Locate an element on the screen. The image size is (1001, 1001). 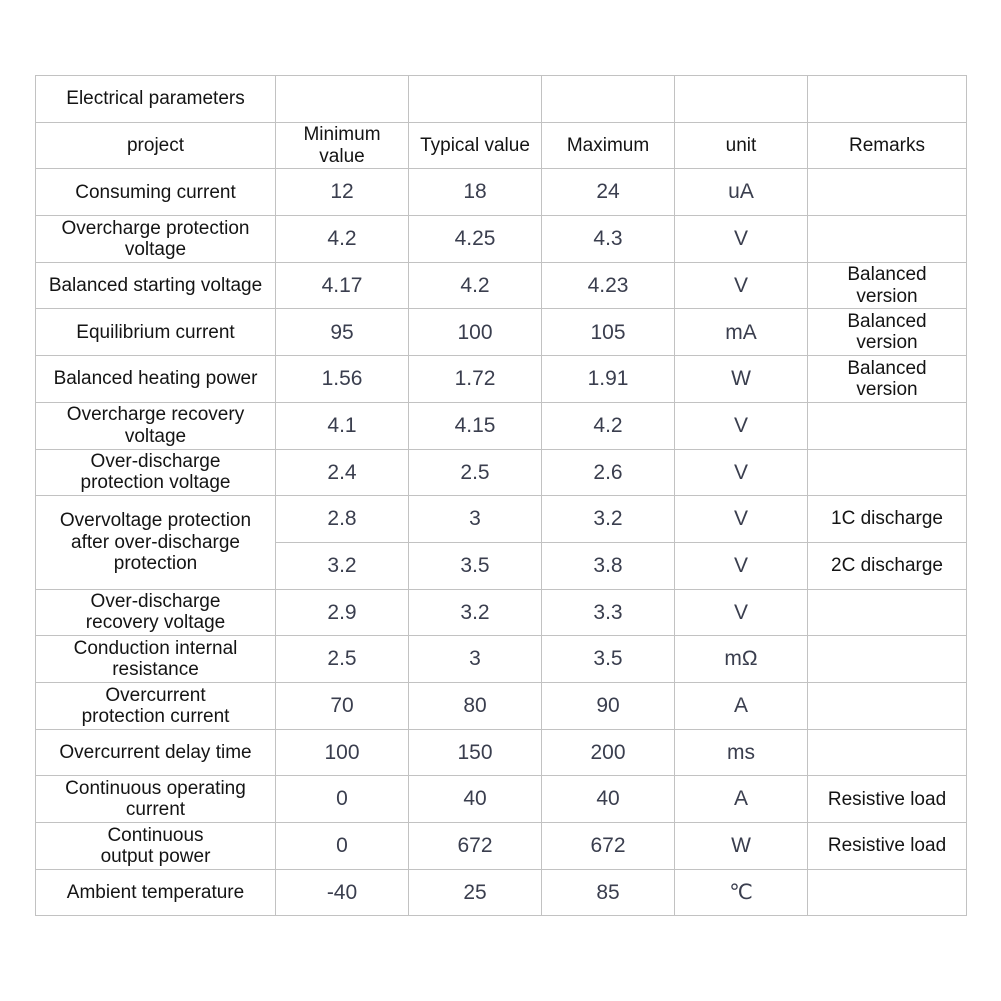
param-name-cell: Equilibrium current is located at coordinates (155, 332).